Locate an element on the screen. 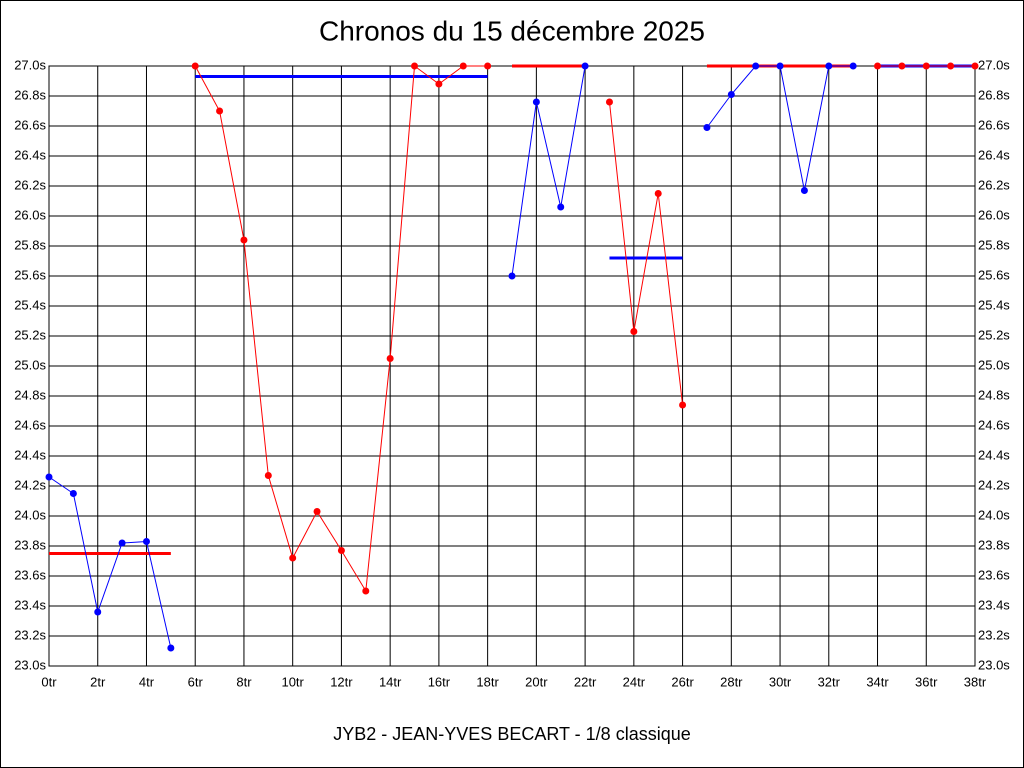 This screenshot has width=1024, height=768. y2-tick-label: 24.0s is located at coordinates (994, 514).